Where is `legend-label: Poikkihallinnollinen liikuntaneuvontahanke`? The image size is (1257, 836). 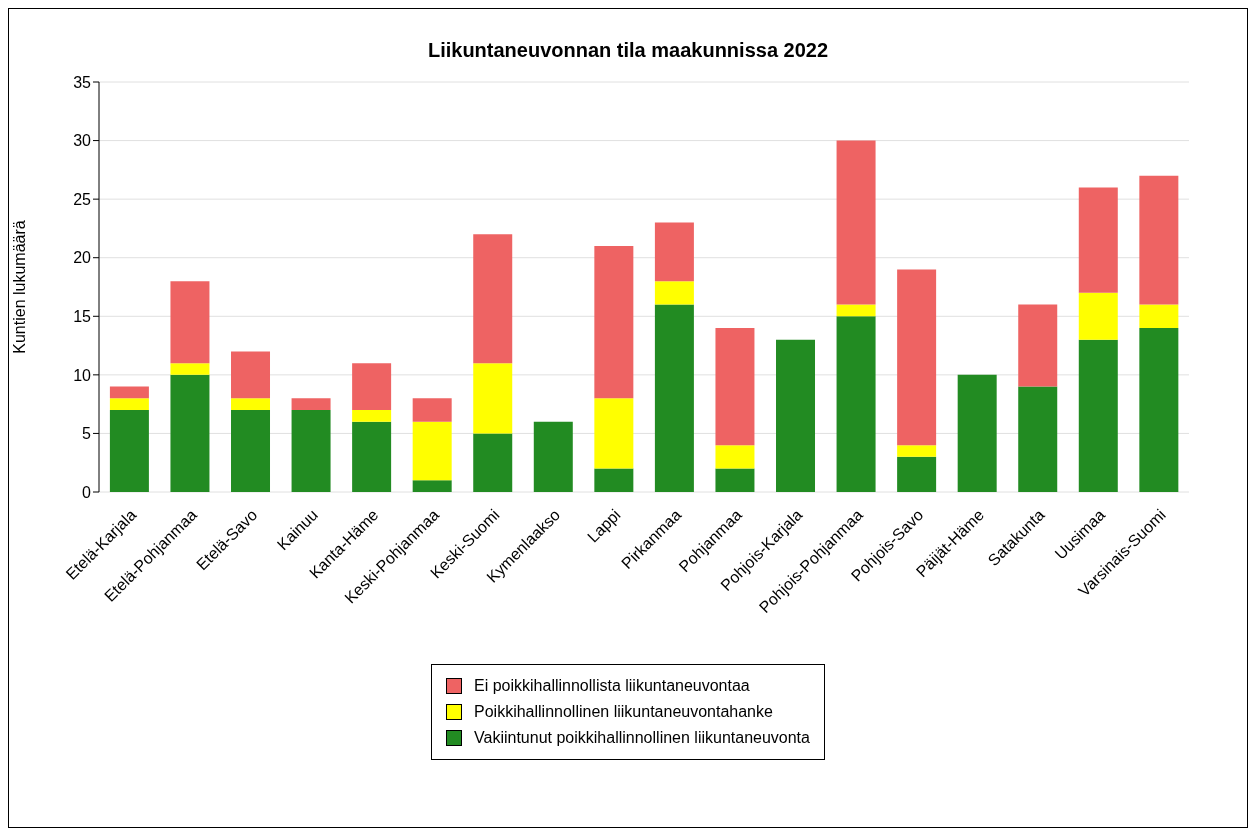 legend-label: Poikkihallinnollinen liikuntaneuvontahanke is located at coordinates (623, 712).